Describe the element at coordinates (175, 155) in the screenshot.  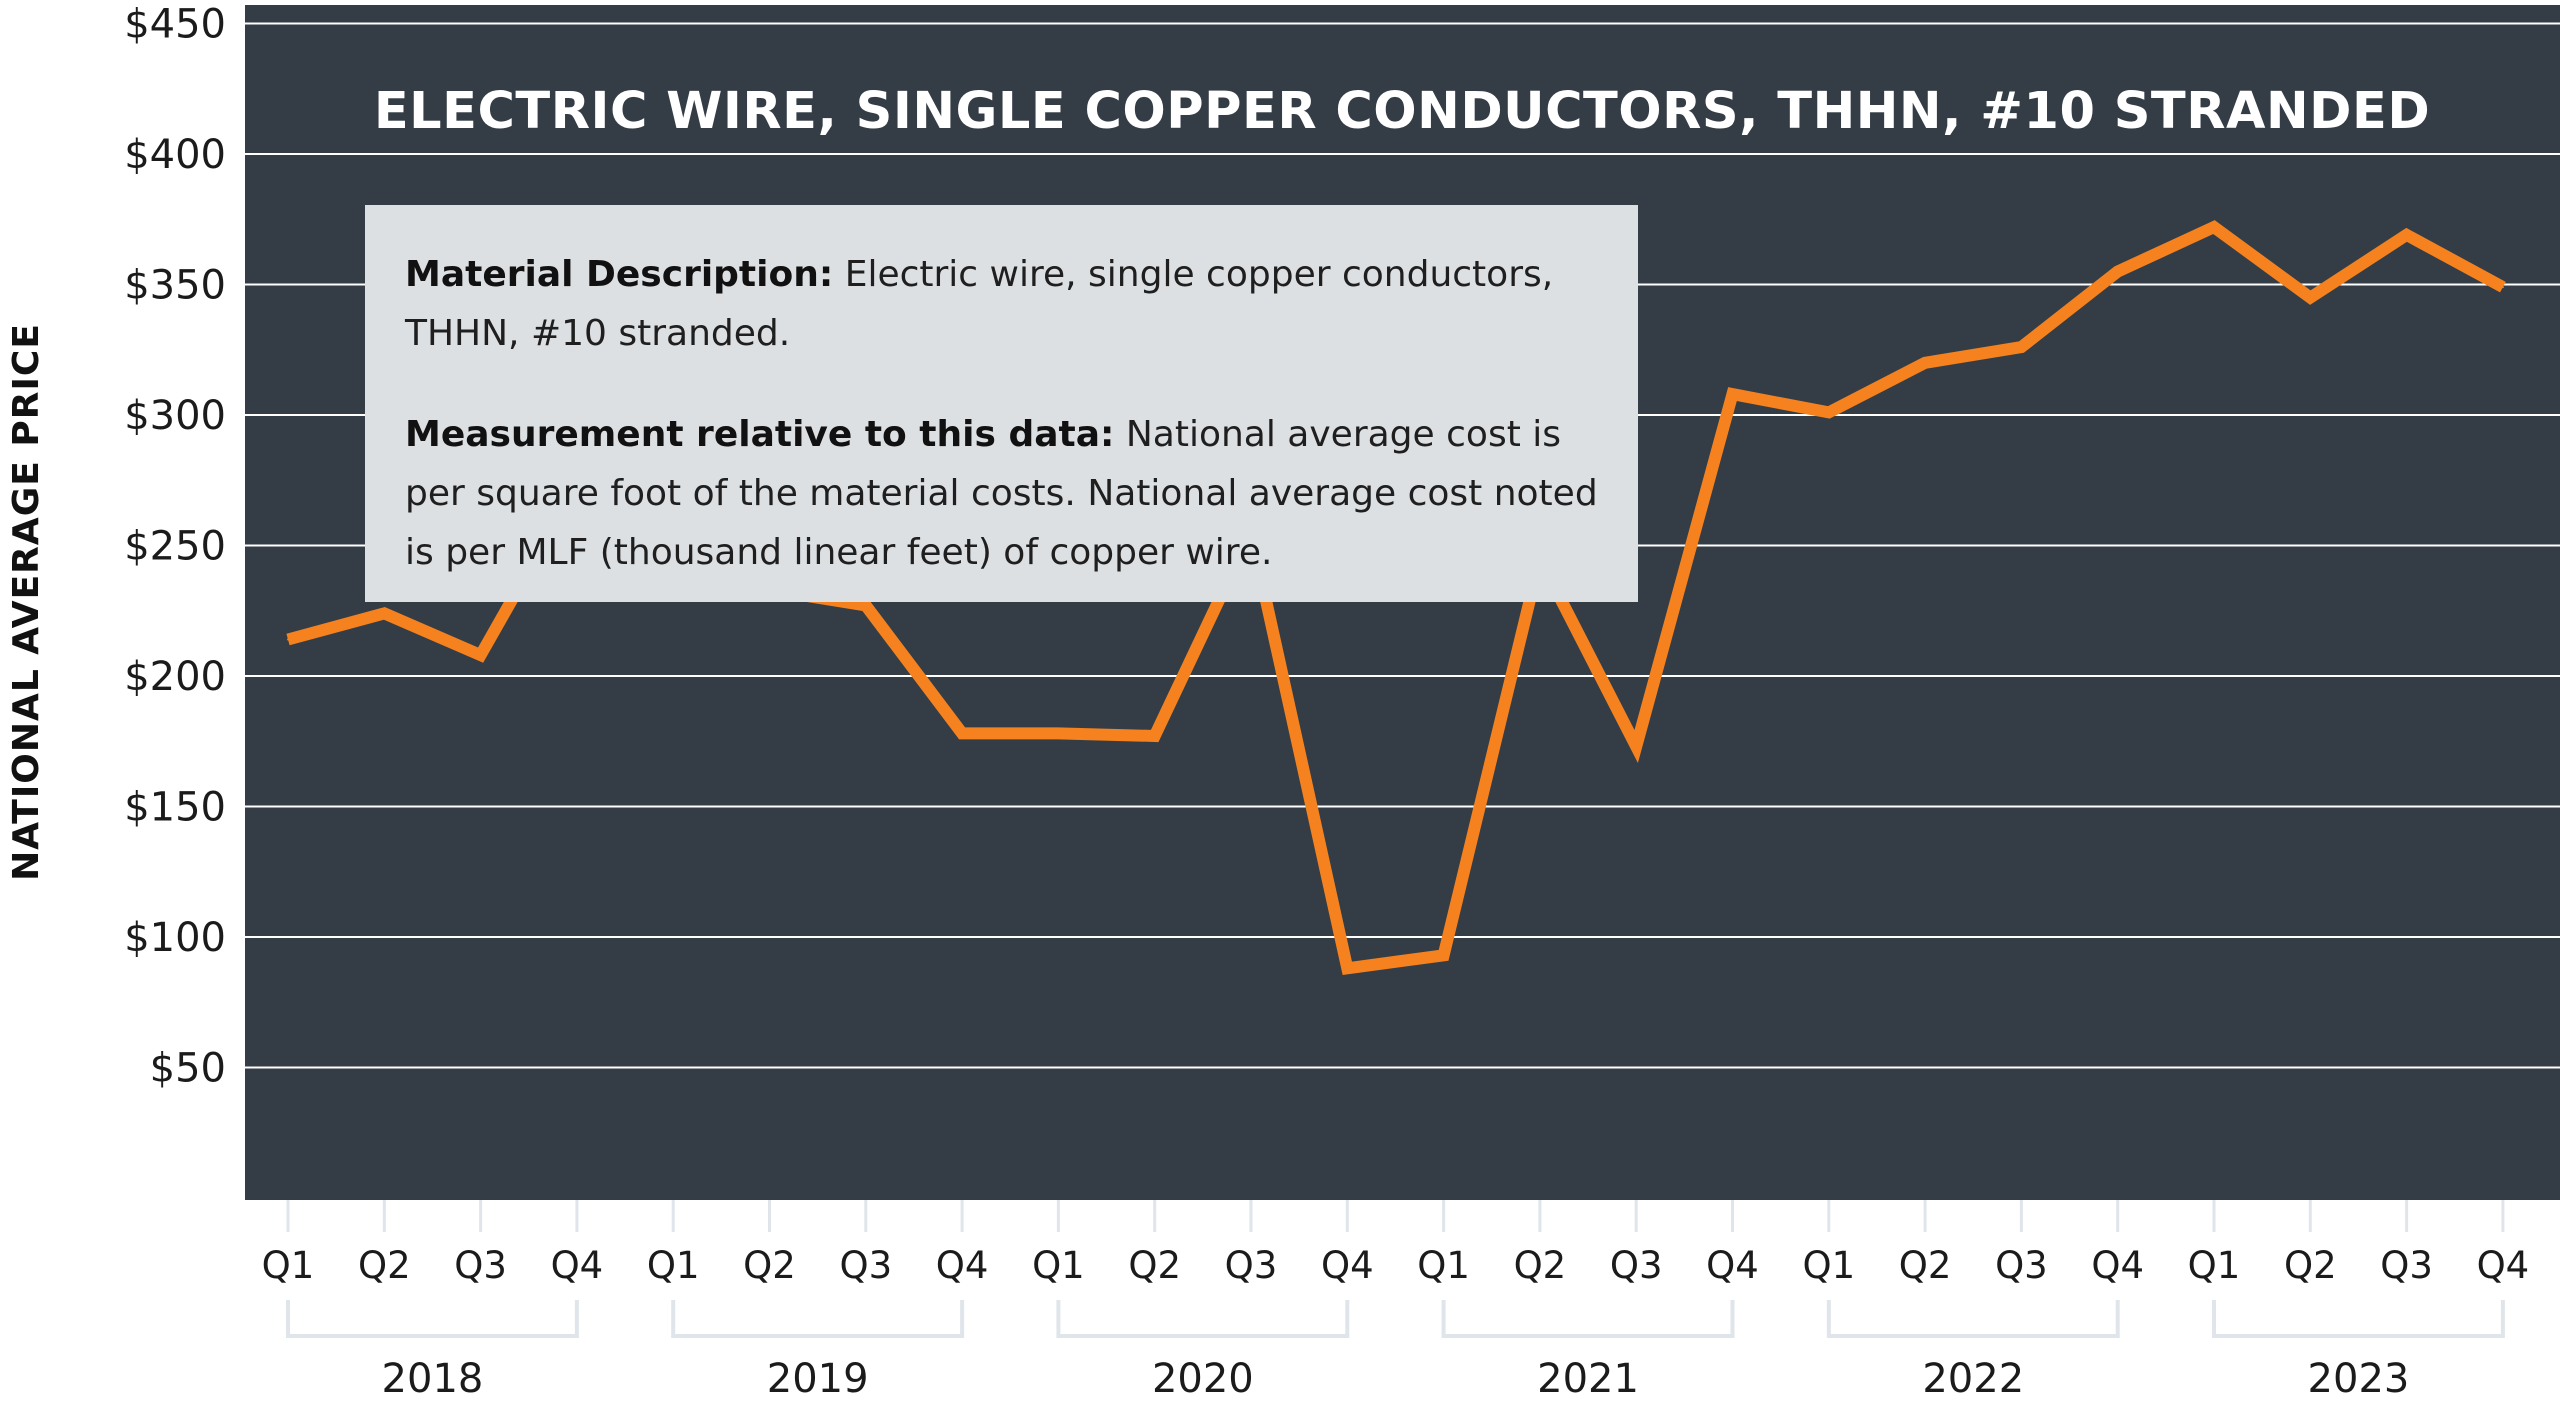
I see `y-tick-label: $400` at that location.